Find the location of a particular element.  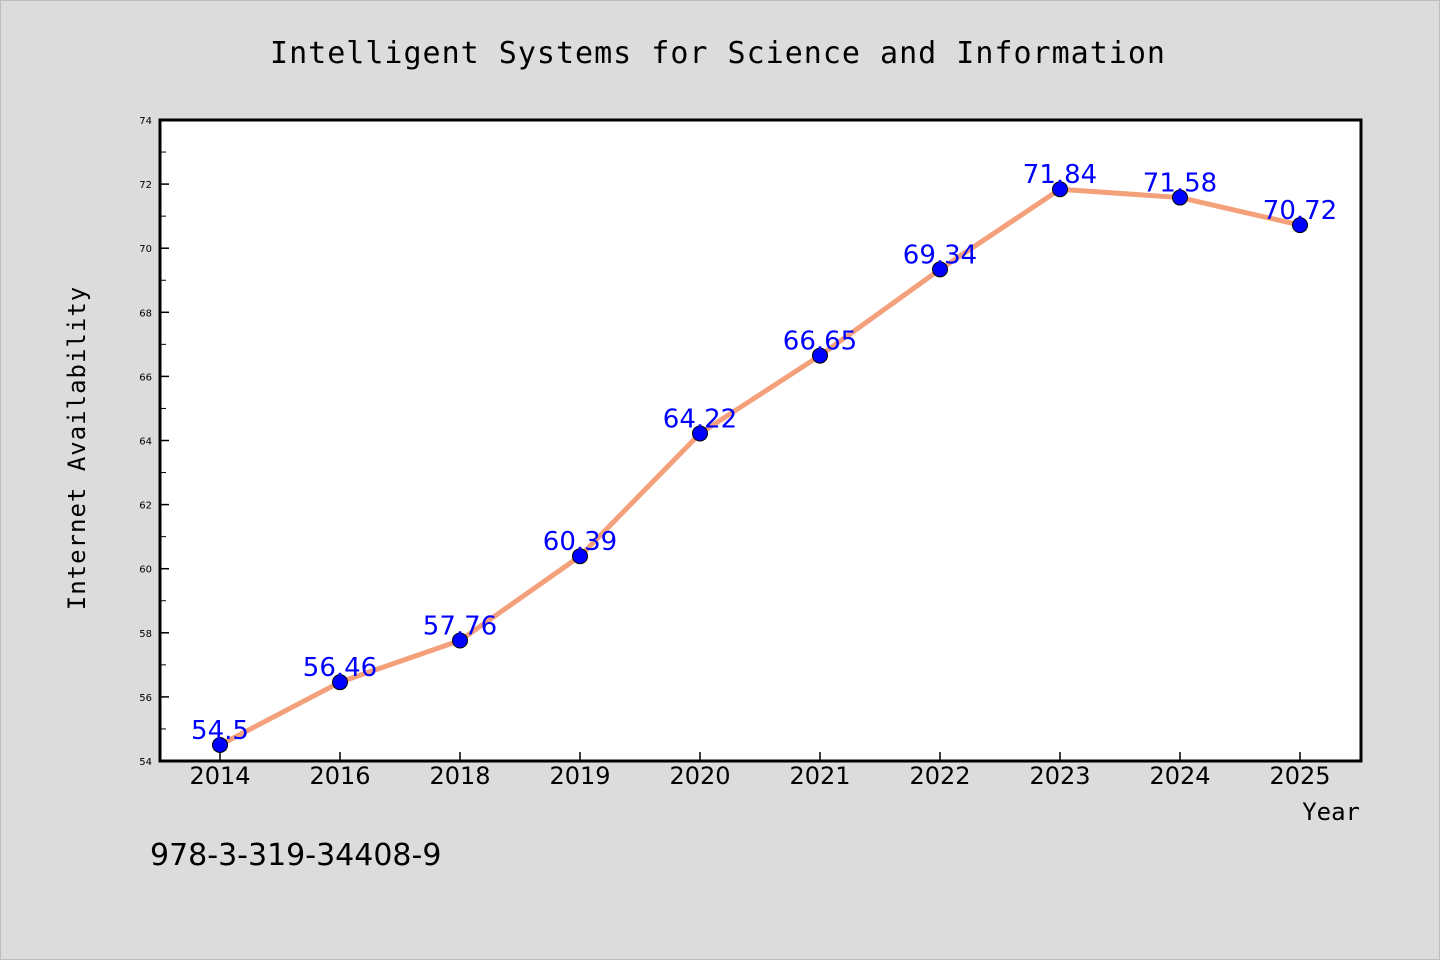

x-axis-ticks: 2014 2016 2018 2019 2020 2021 2022 2023 2024 2025 is located at coordinates (760, 771).